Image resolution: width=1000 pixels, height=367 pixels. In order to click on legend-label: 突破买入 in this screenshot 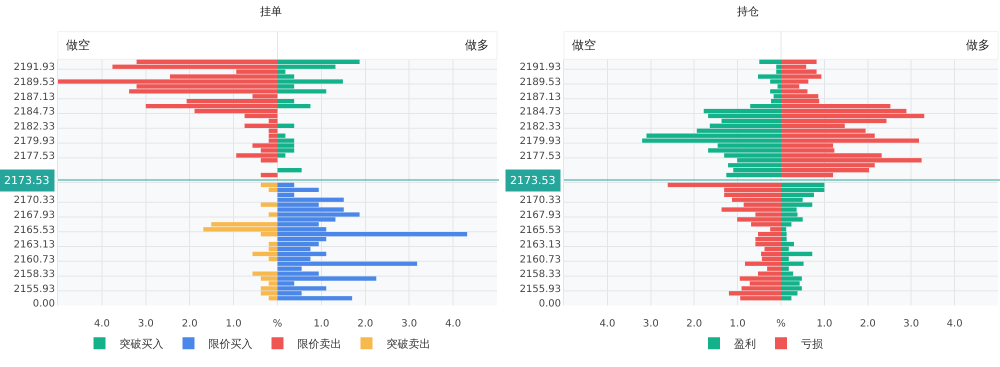, I will do `click(142, 344)`.